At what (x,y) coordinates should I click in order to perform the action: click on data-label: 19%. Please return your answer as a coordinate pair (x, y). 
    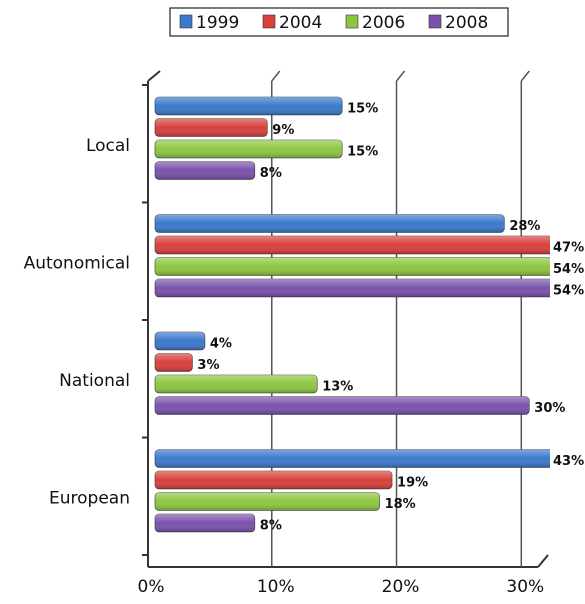
    Looking at the image, I should click on (412, 483).